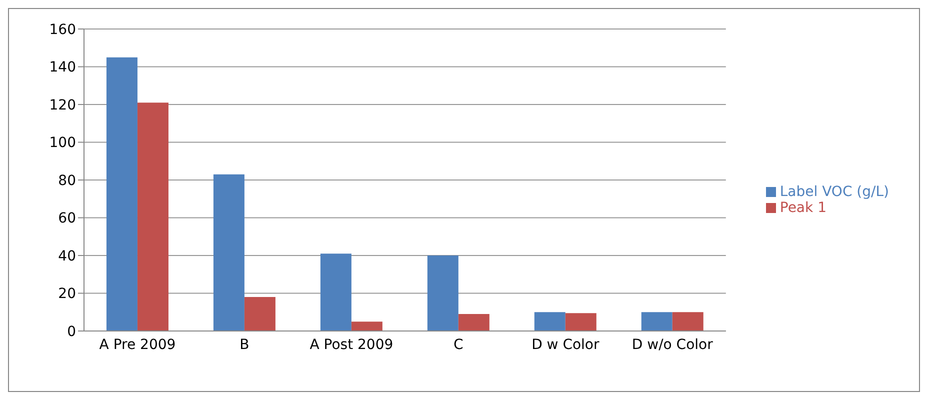 Image resolution: width=928 pixels, height=400 pixels. Describe the element at coordinates (67, 180) in the screenshot. I see `y-tick-label: 80` at that location.